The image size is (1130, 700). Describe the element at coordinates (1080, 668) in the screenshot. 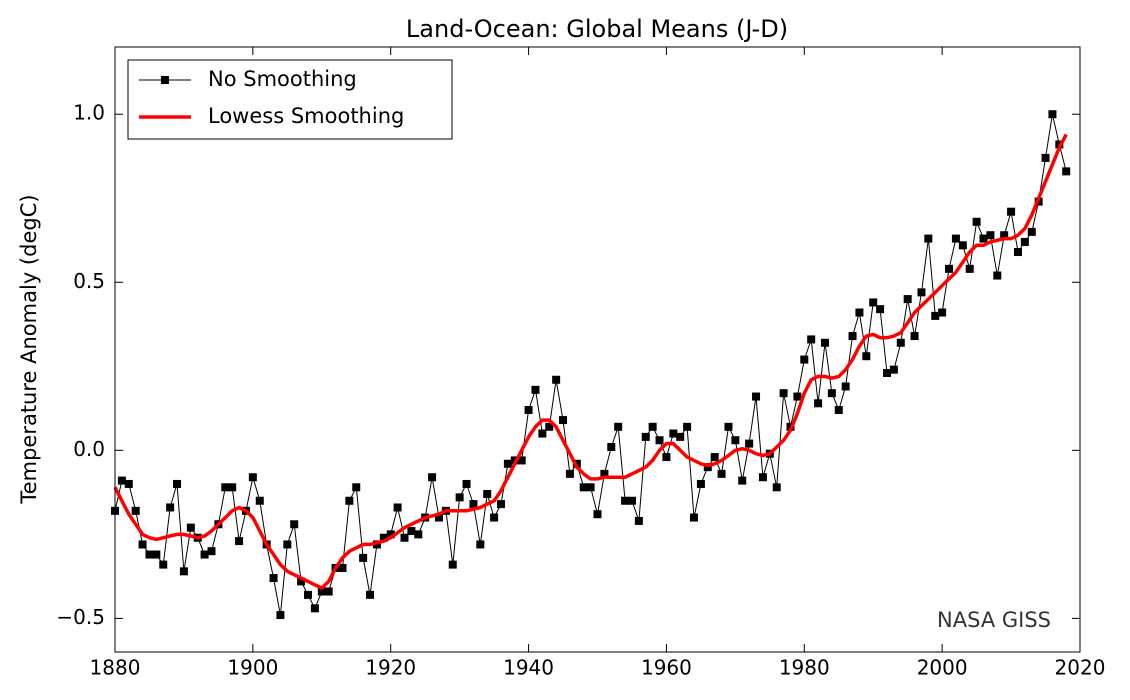

I see `x-tick-label: 2020` at that location.